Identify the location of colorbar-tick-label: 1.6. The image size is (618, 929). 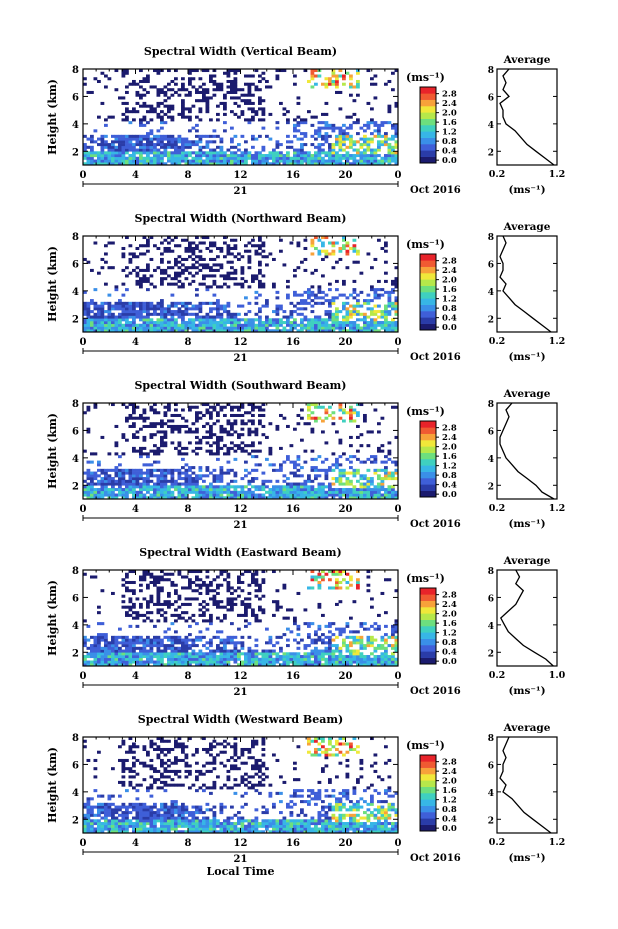
(449, 290).